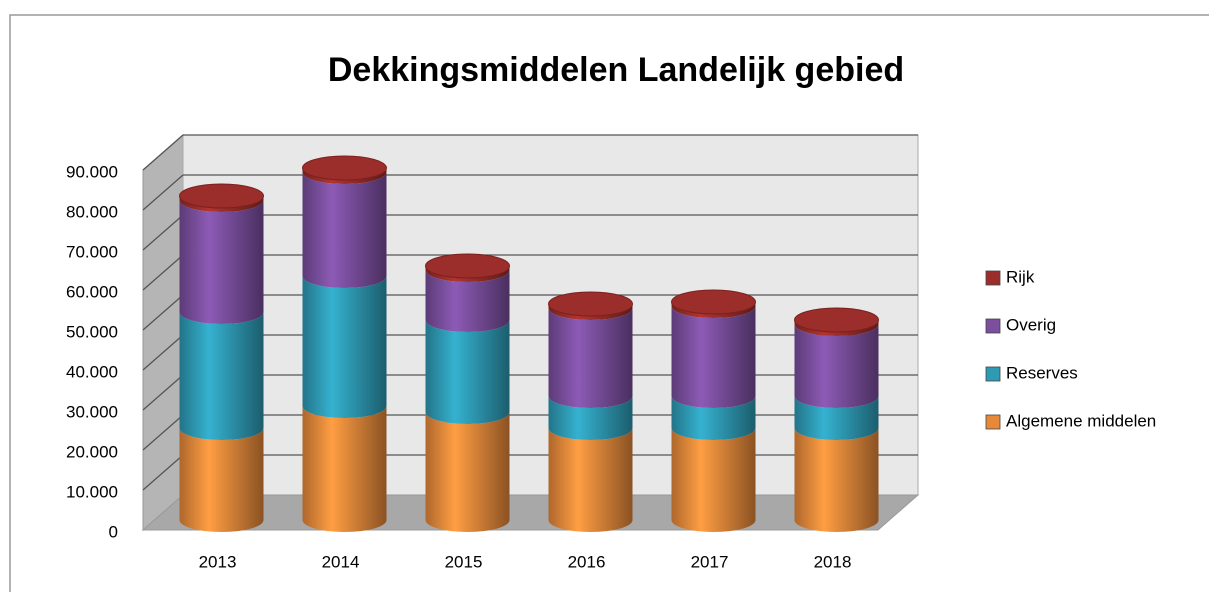 This screenshot has width=1209, height=592. What do you see at coordinates (341, 561) in the screenshot?
I see `x-tick-label: 2014` at bounding box center [341, 561].